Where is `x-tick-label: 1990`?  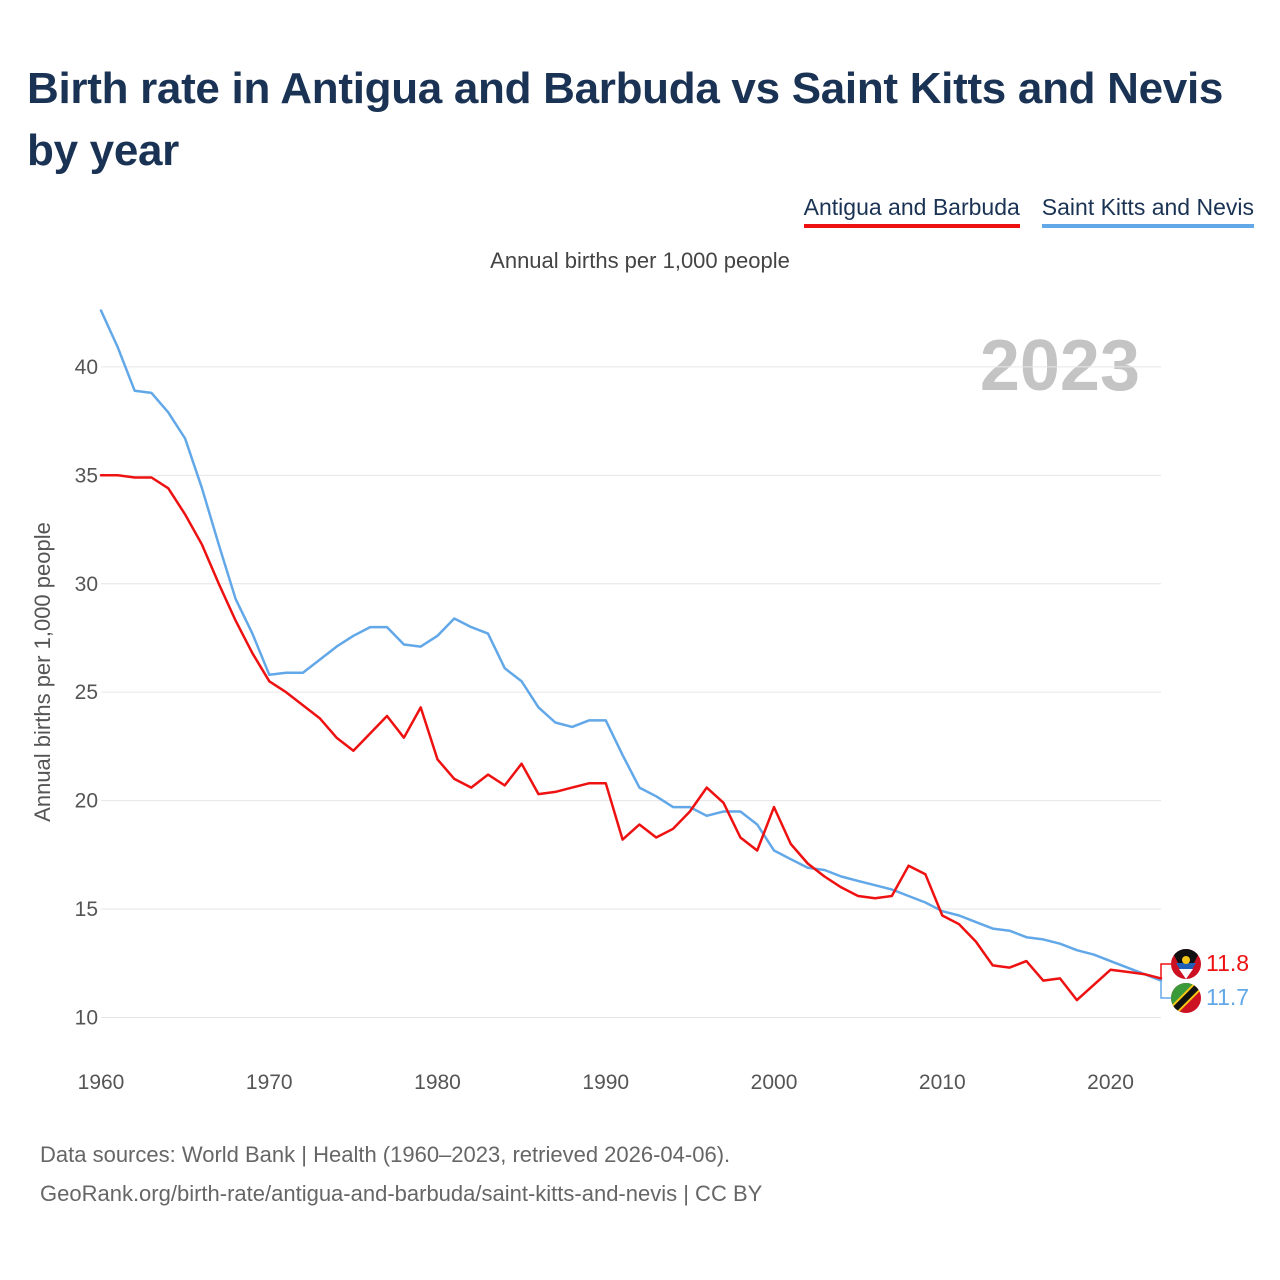
x-tick-label: 1990 is located at coordinates (605, 1082).